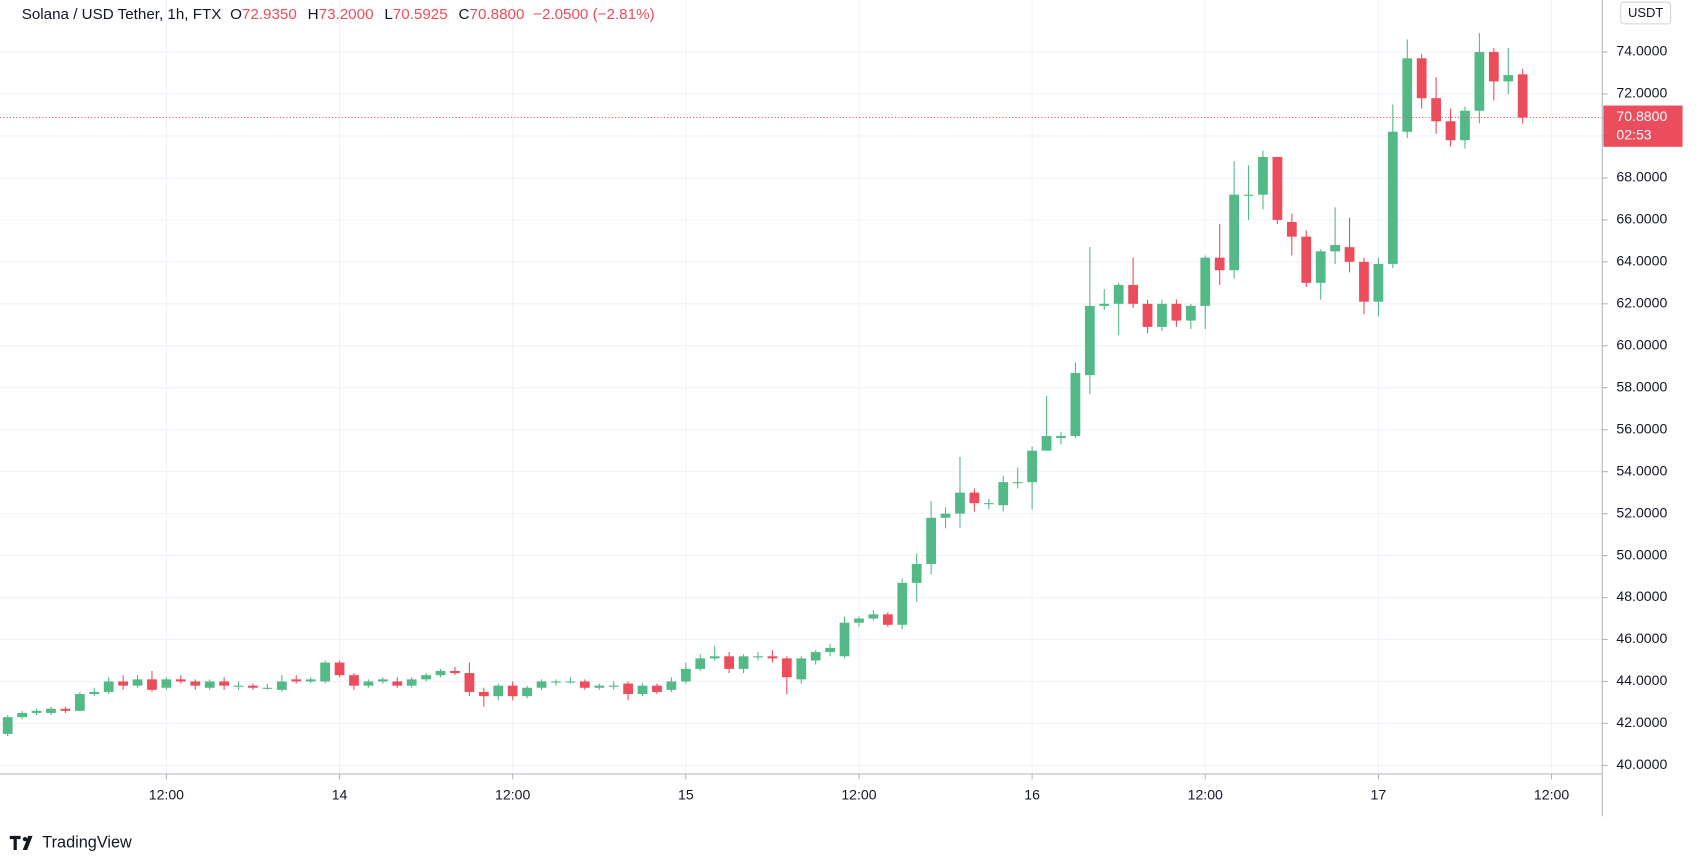  Describe the element at coordinates (313, 14) in the screenshot. I see `legend-key: H` at that location.